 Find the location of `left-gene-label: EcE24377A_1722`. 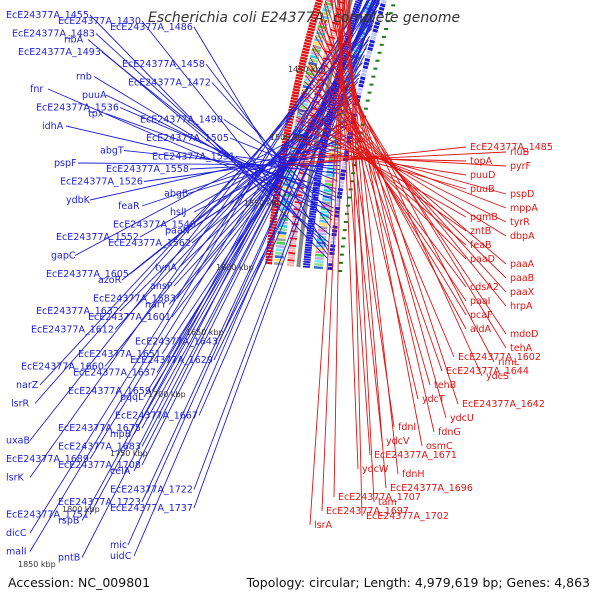

left-gene-label: EcE24377A_1722 is located at coordinates (151, 490).